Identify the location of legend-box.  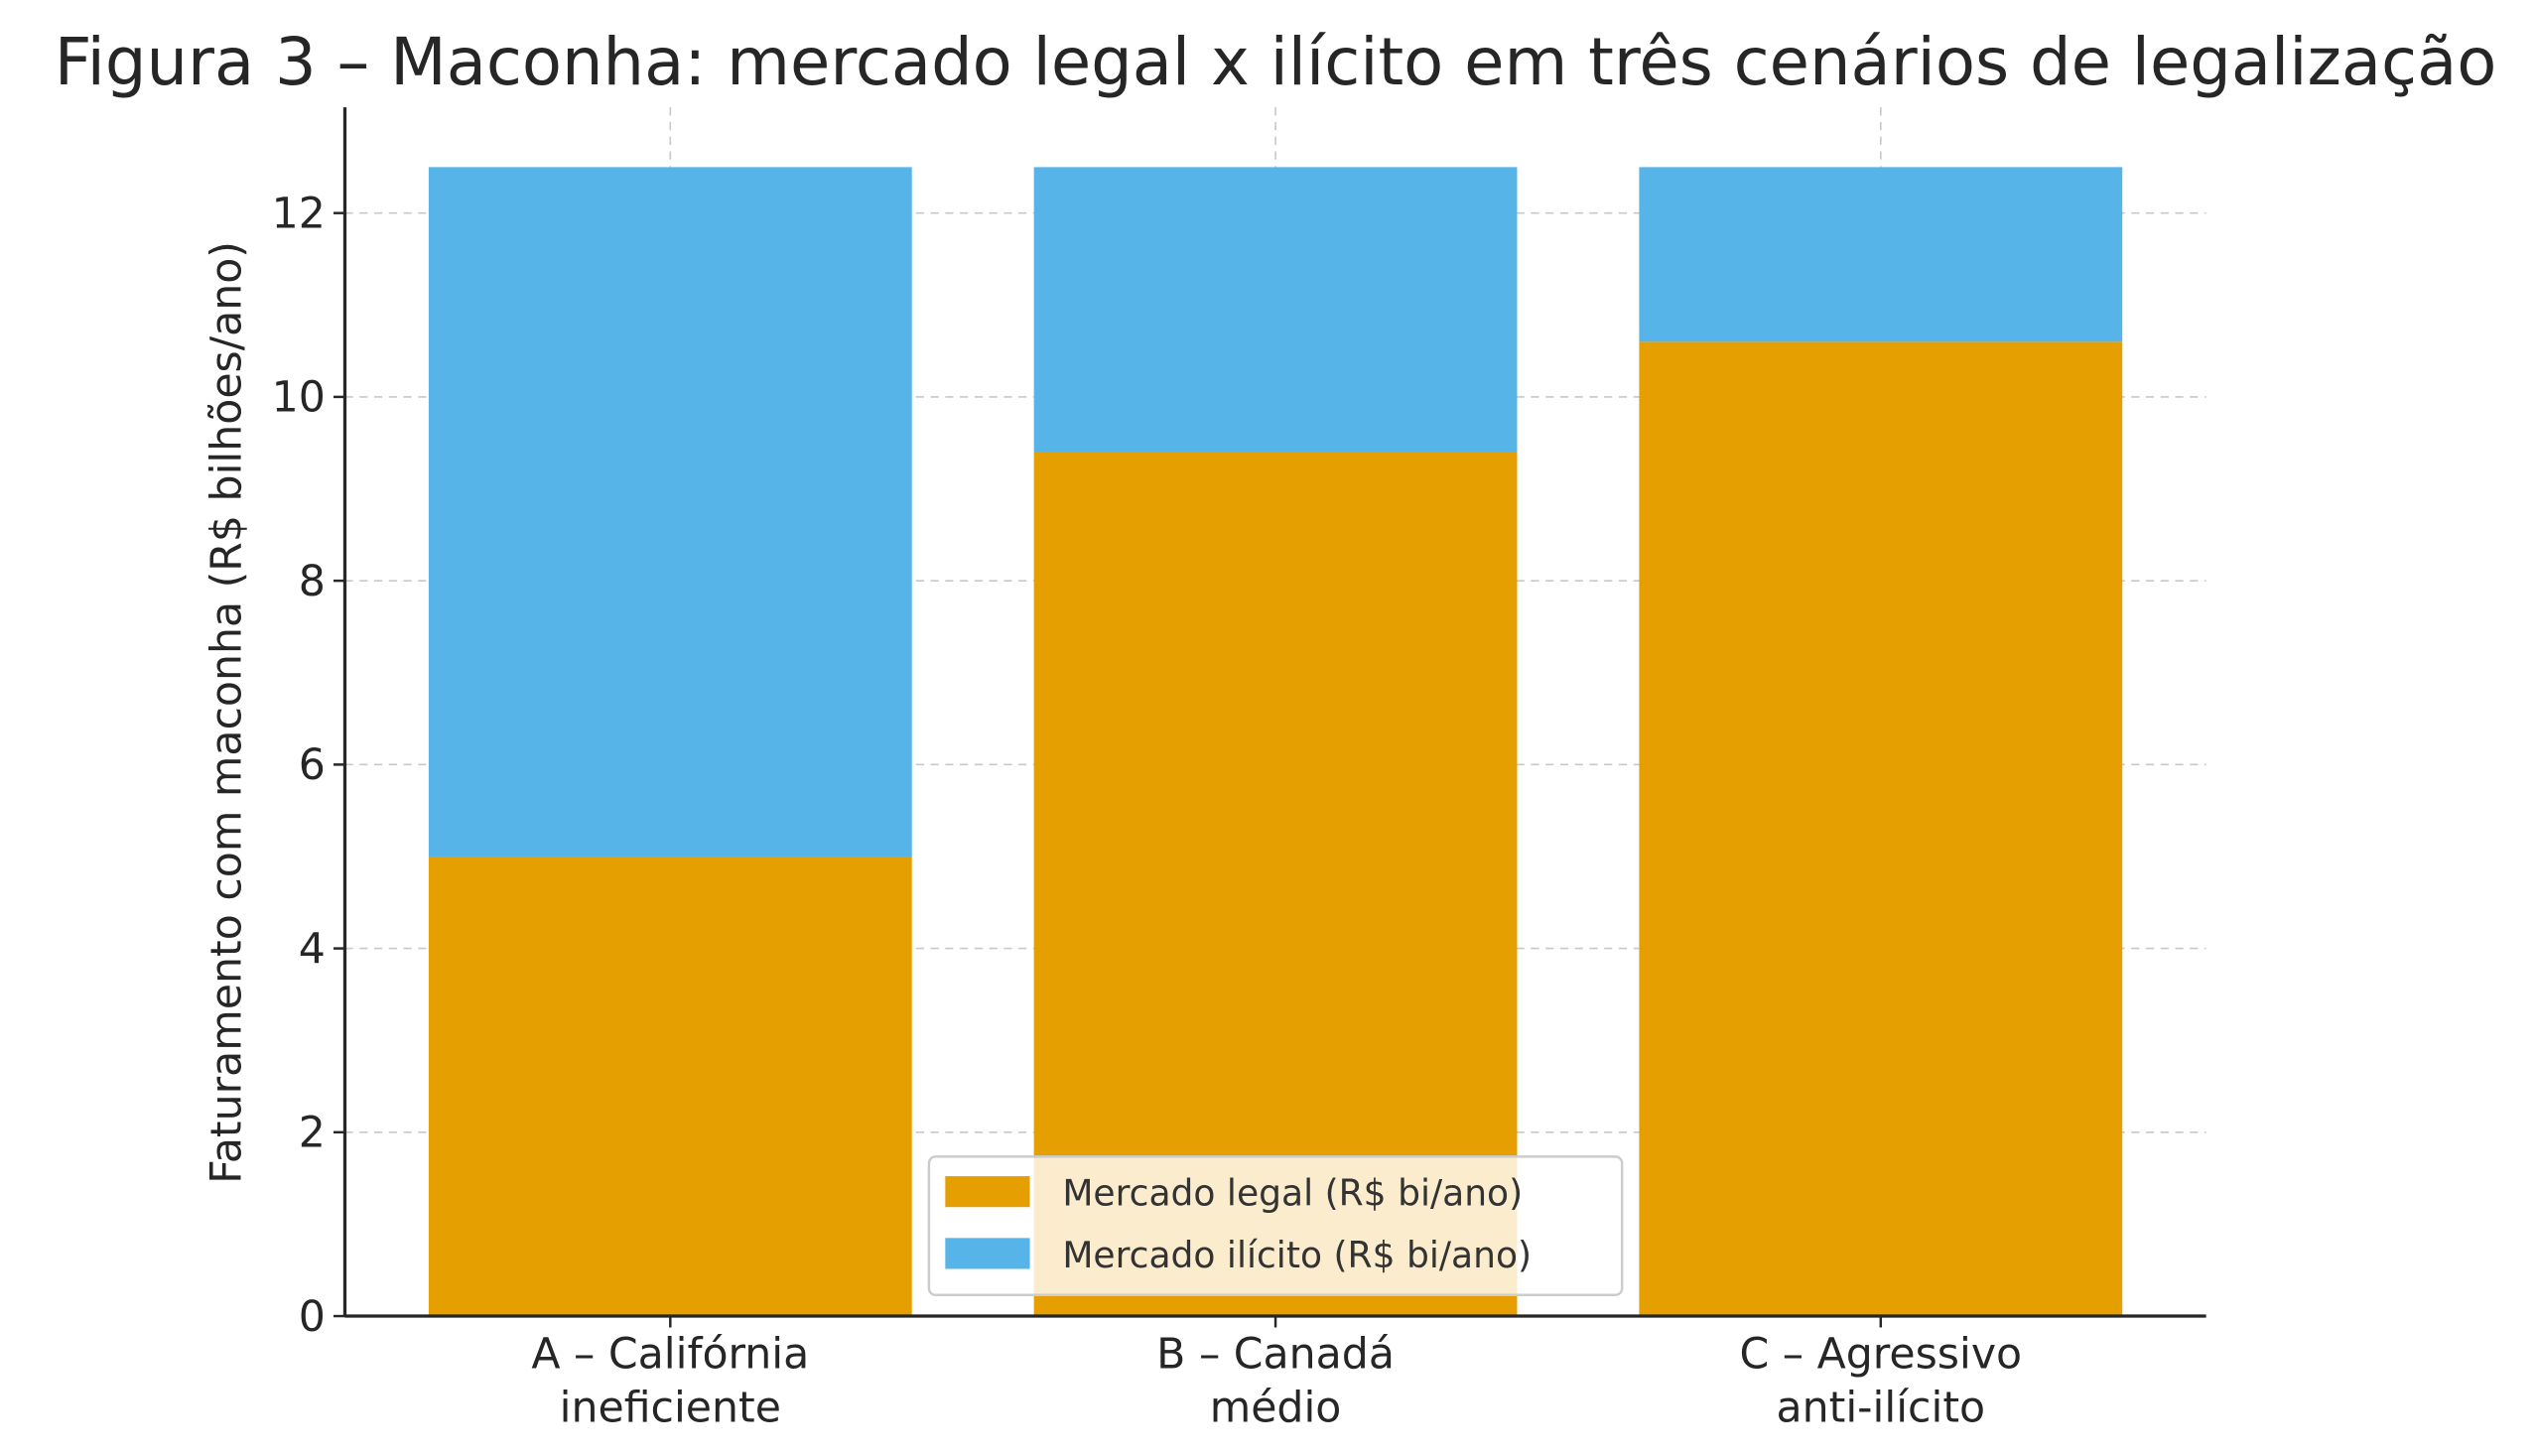
(1275, 1225).